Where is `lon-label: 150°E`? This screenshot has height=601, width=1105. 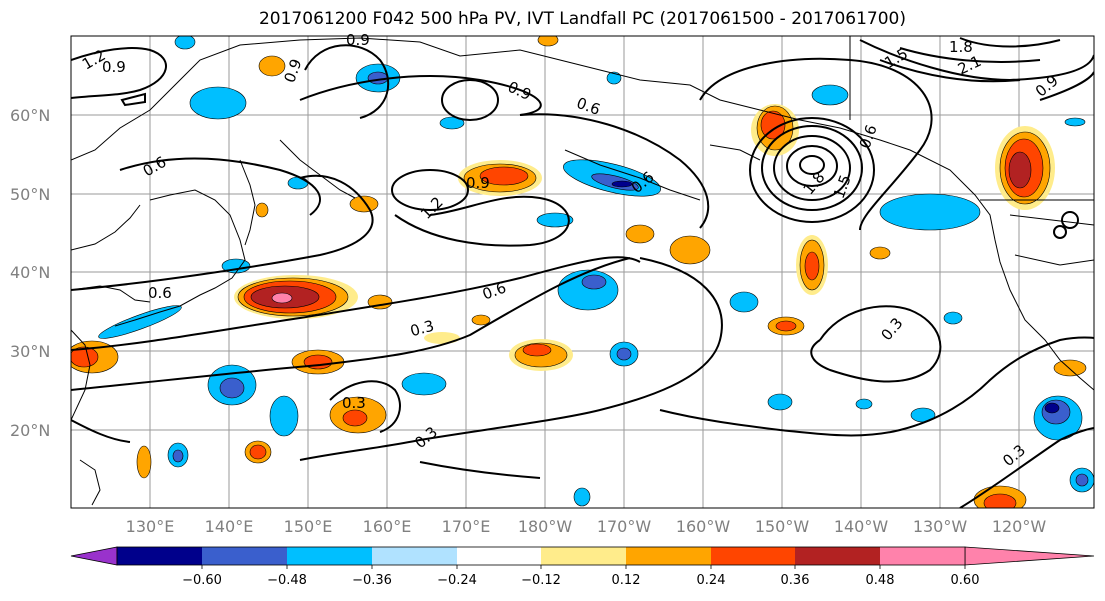 lon-label: 150°E is located at coordinates (308, 526).